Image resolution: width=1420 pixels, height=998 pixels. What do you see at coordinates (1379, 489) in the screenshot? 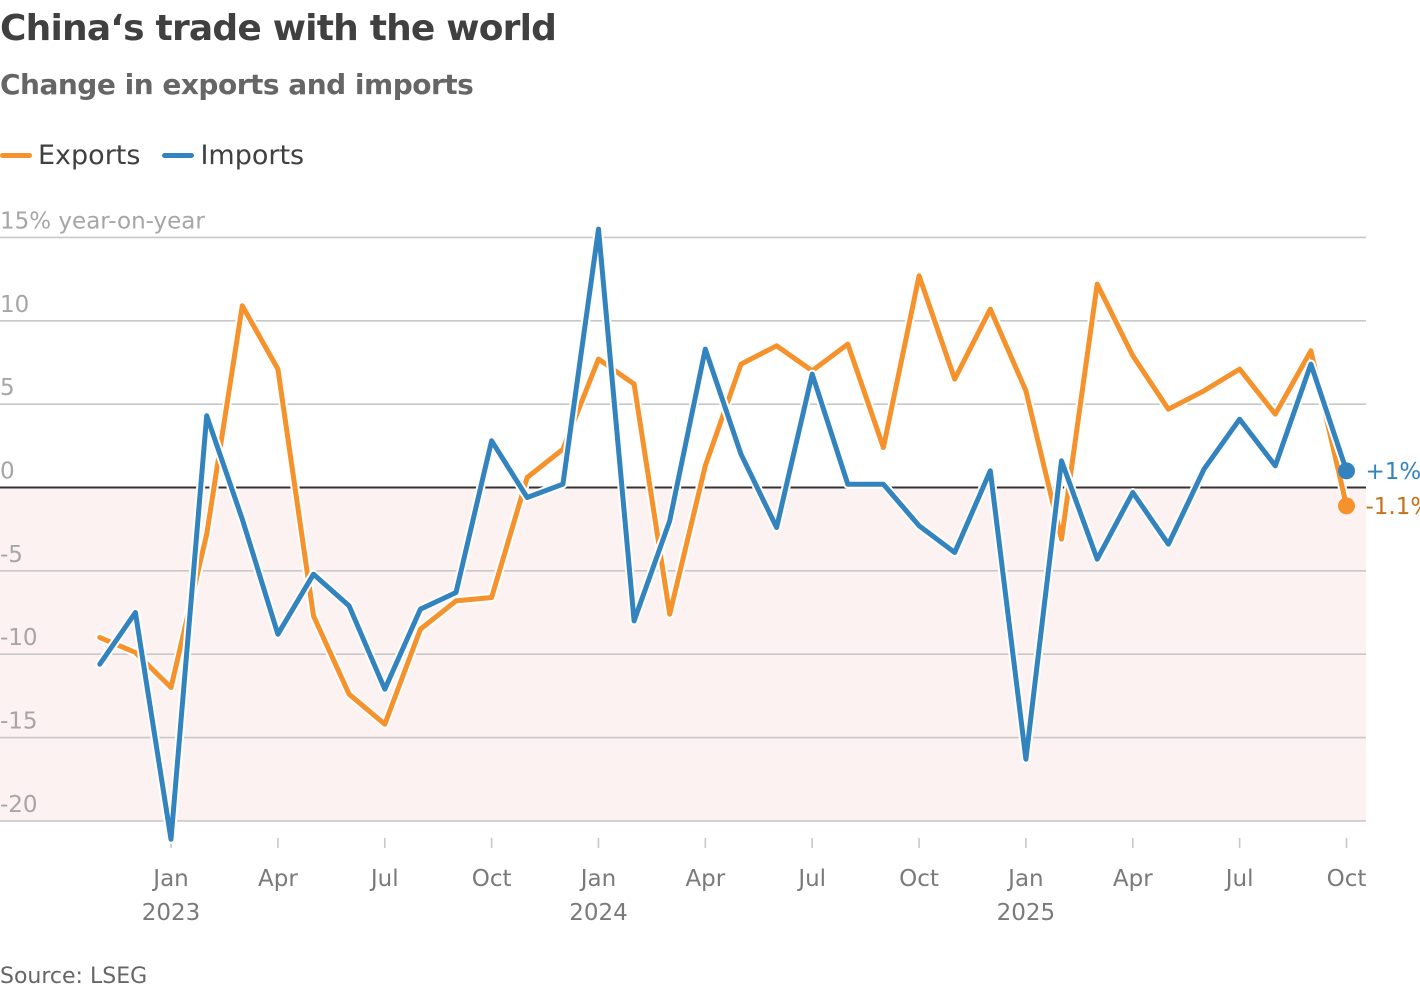
I see `end-markers: -1.1% +1%` at bounding box center [1379, 489].